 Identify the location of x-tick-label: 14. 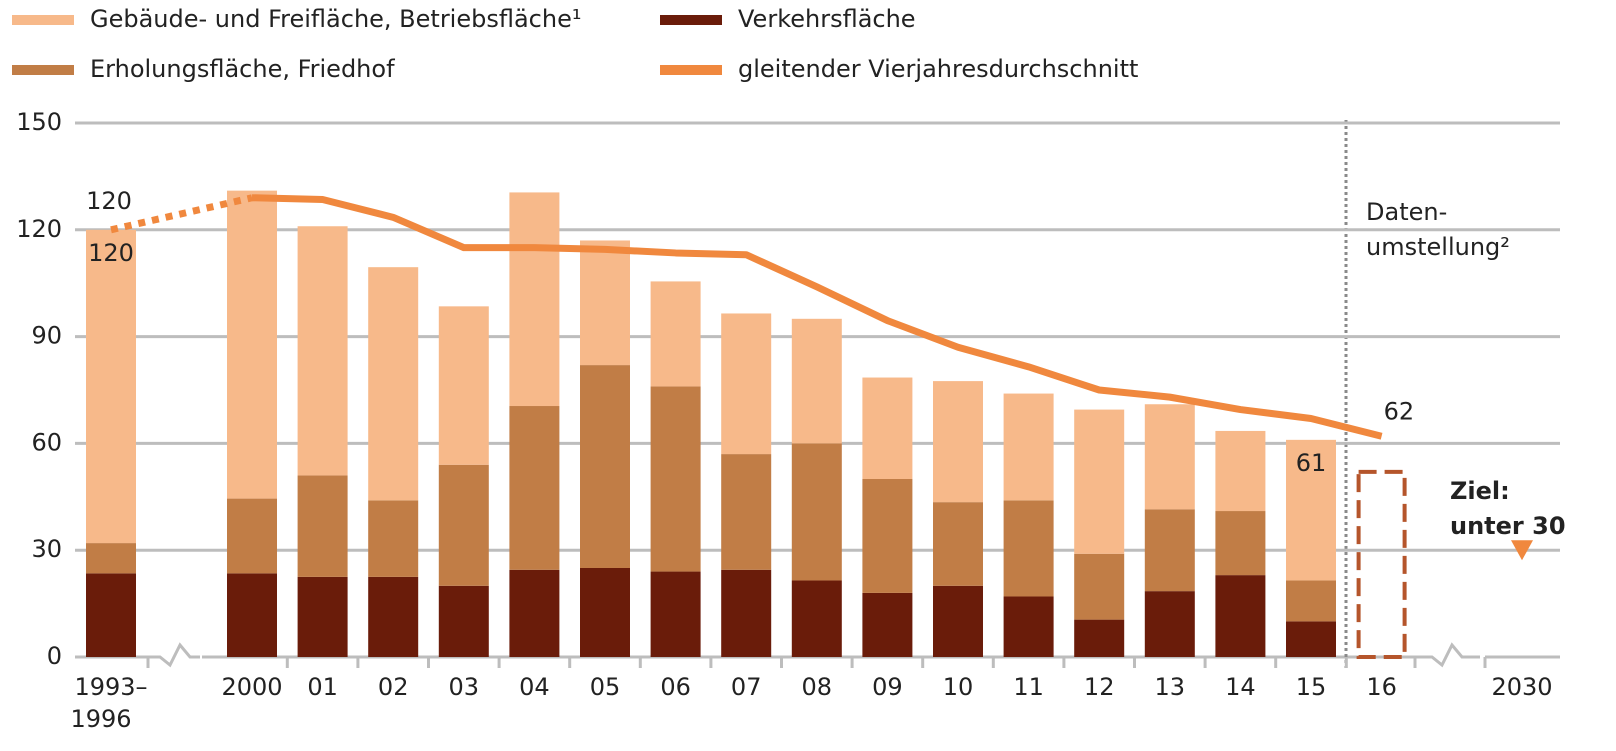
(1240, 687).